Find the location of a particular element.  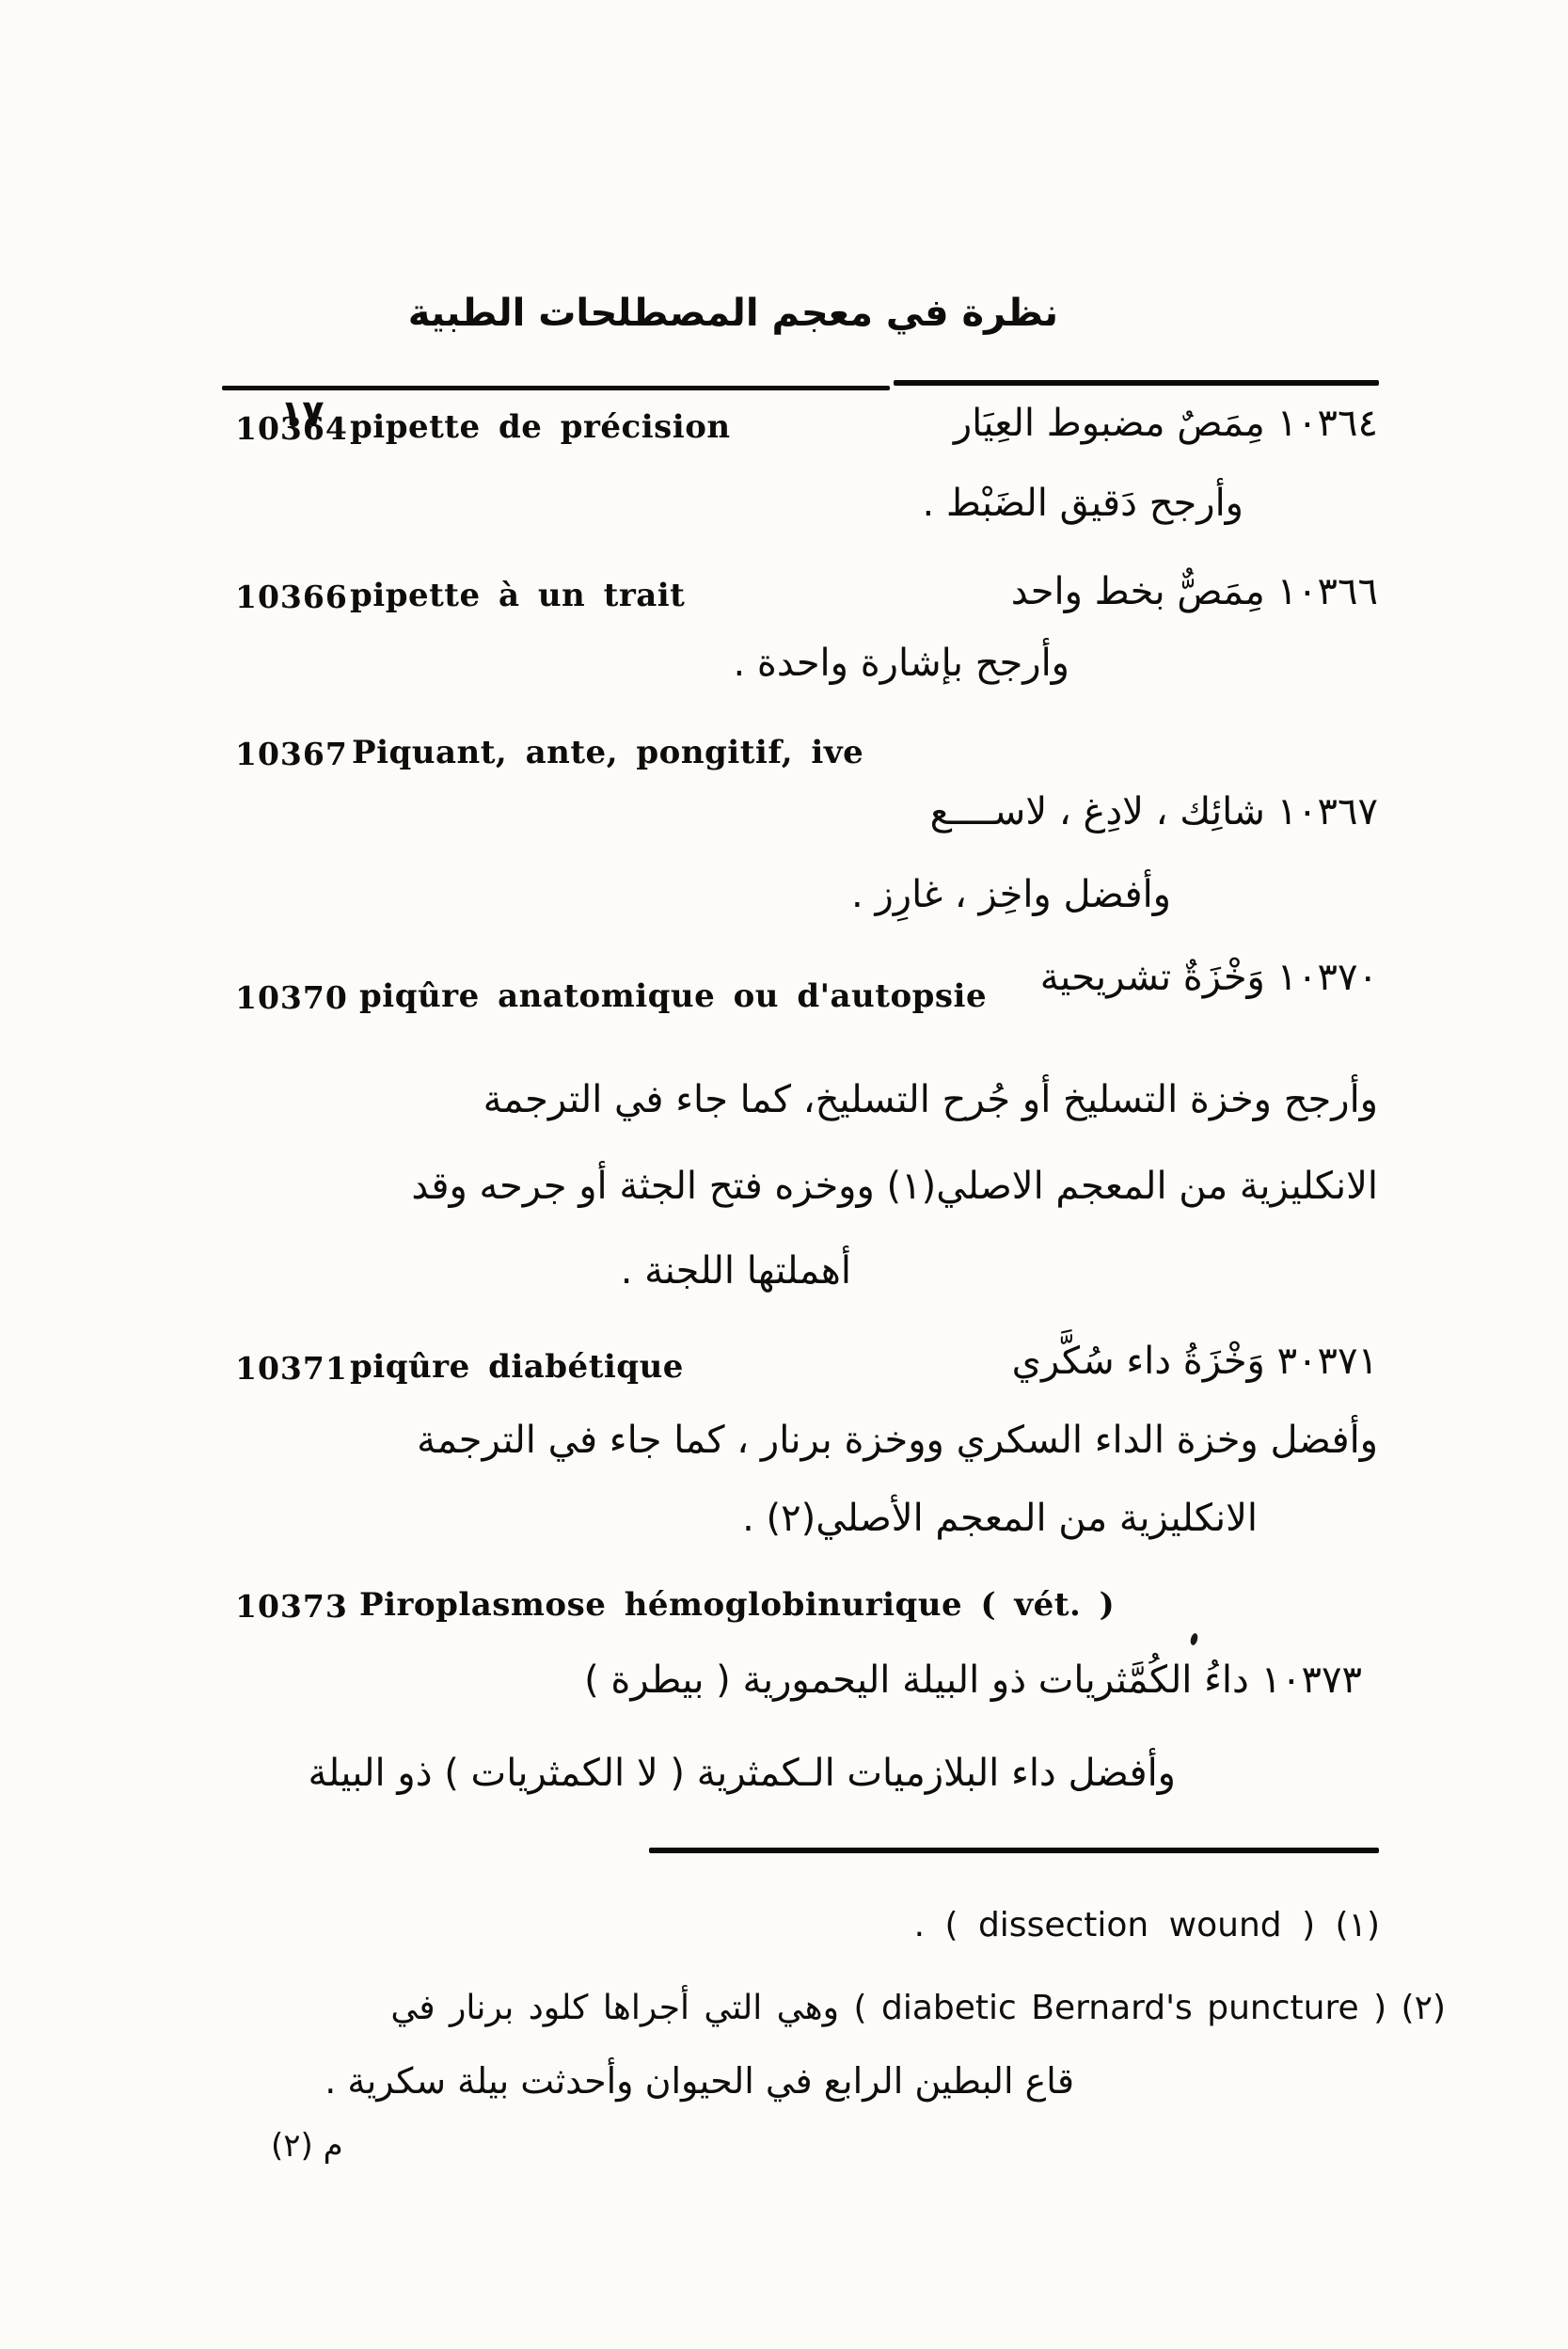

entry-10364-number: 10364 is located at coordinates (291, 429).